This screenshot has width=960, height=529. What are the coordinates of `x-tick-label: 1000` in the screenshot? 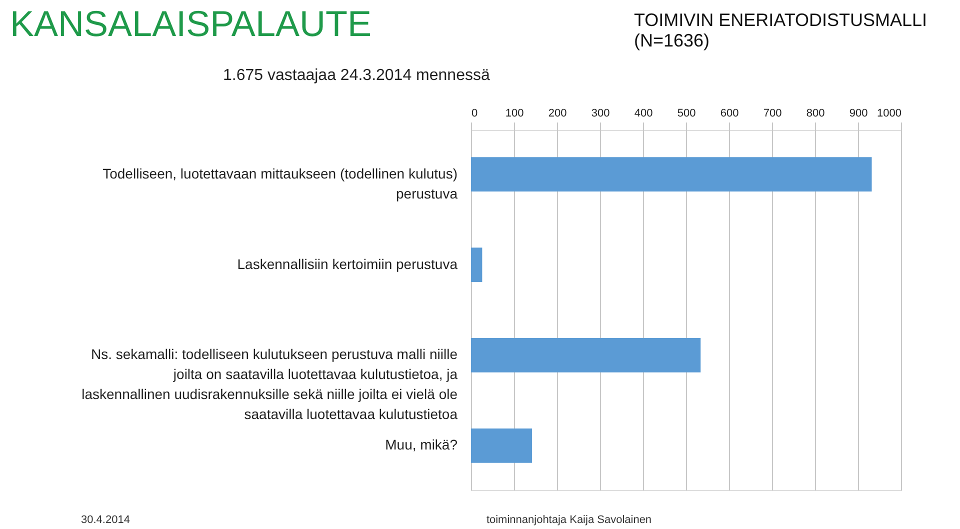 It's located at (889, 114).